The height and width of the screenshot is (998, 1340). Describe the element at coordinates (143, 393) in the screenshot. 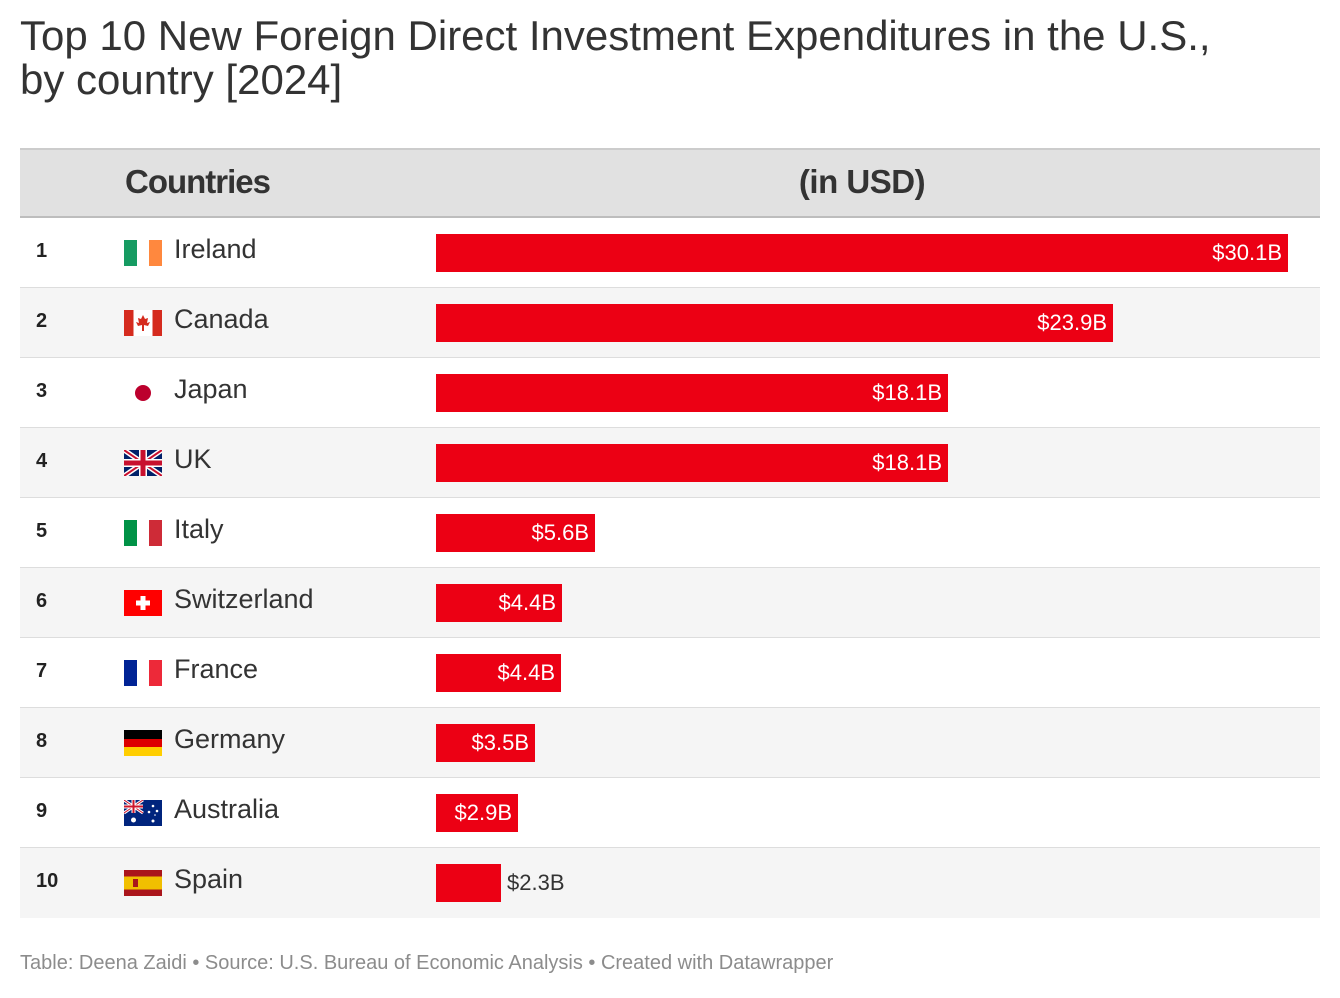

I see `japan-flag-icon` at that location.